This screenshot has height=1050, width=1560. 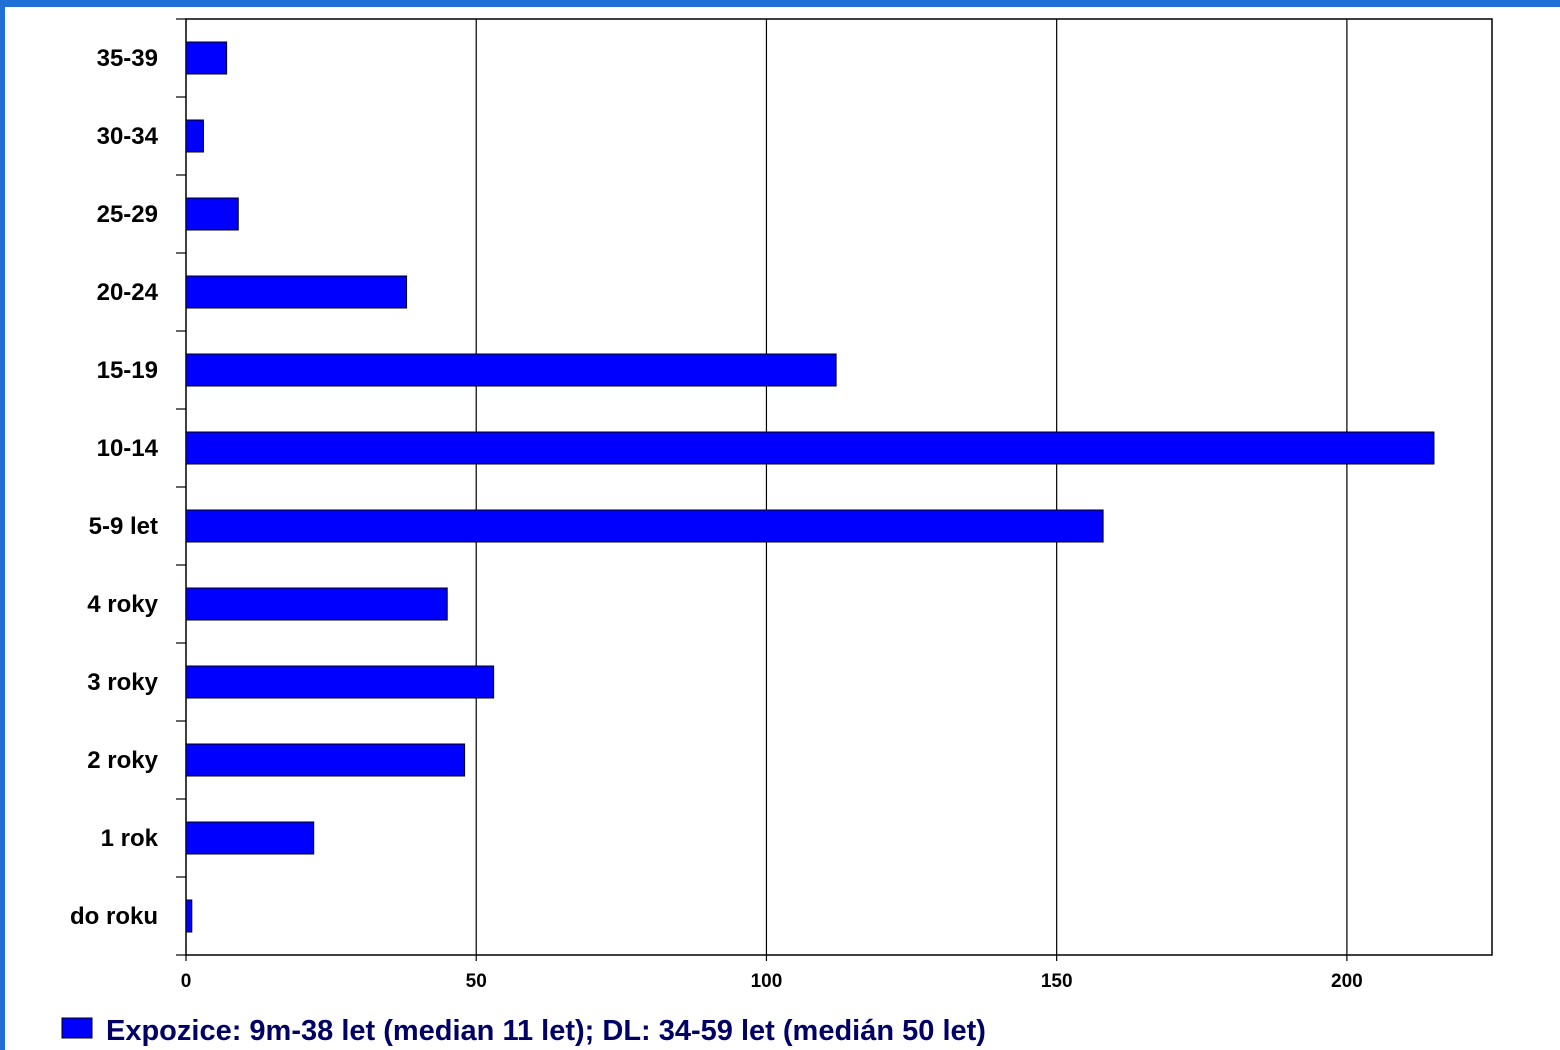 What do you see at coordinates (1057, 981) in the screenshot?
I see `x-tick-label-150: 150` at bounding box center [1057, 981].